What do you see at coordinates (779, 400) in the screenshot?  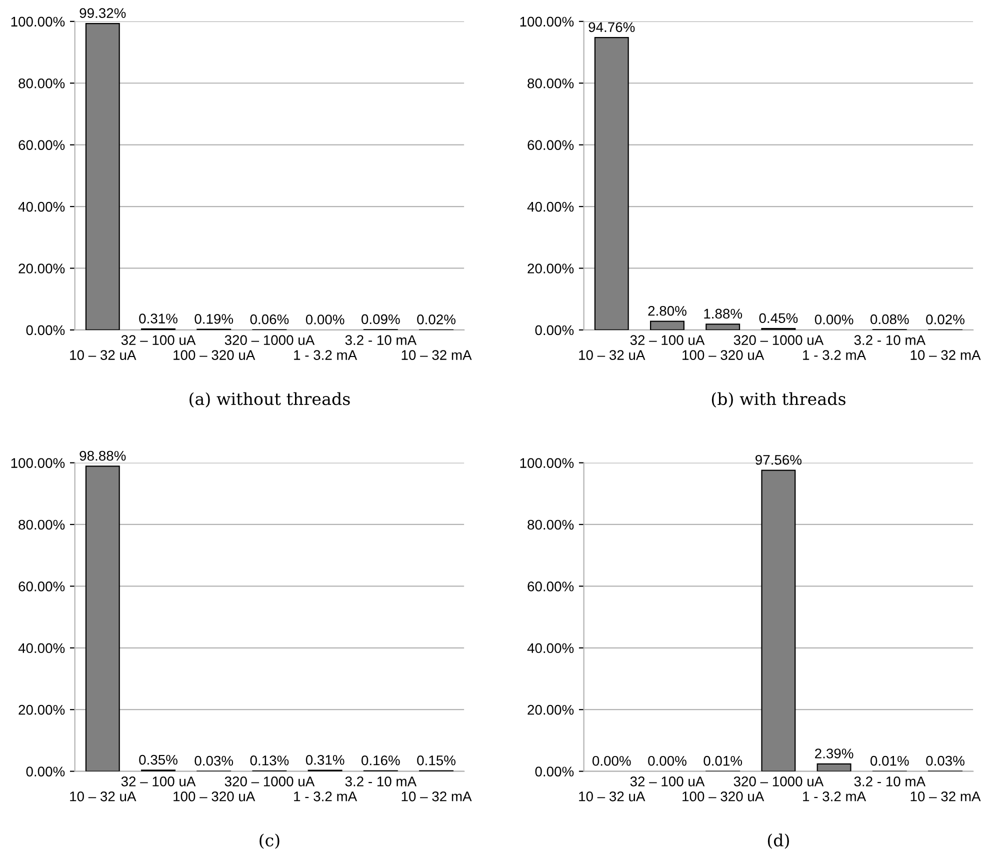 I see `text: (b) with threads` at bounding box center [779, 400].